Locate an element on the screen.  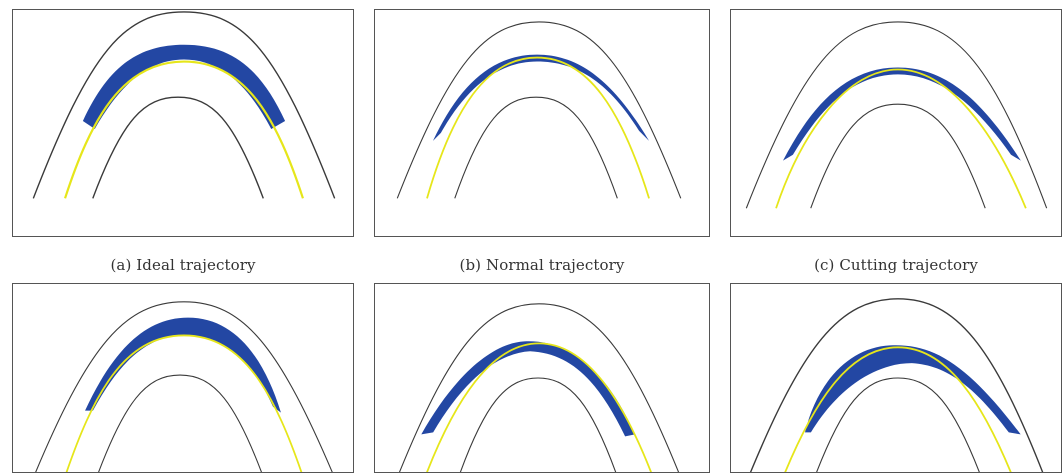
caption-cutting-trajectory: (c) Cutting trajectory is located at coordinates (896, 265).